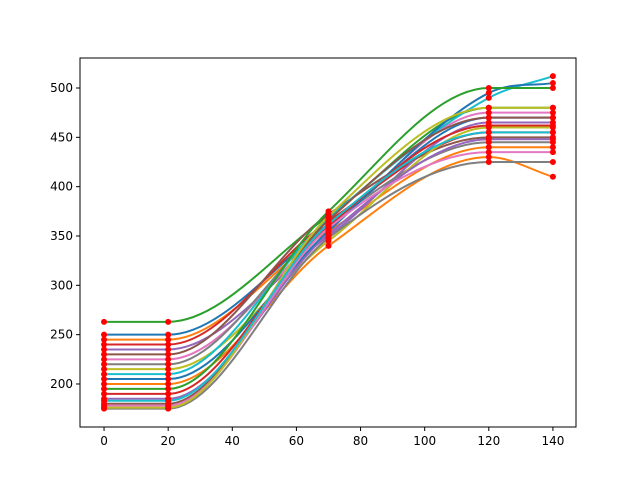 The height and width of the screenshot is (480, 640). Describe the element at coordinates (61, 187) in the screenshot. I see `y-tick-label: 400` at that location.